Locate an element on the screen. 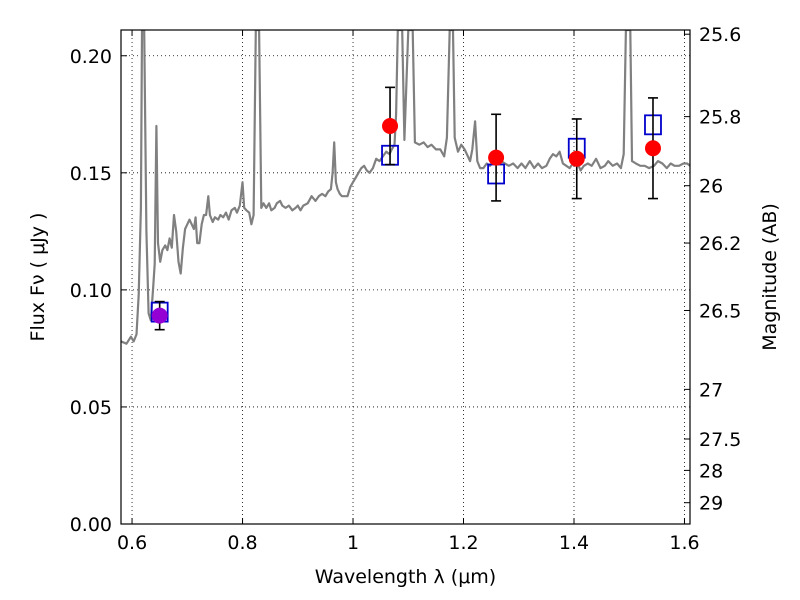 This screenshot has height=600, width=800. x-tick-label: 1.6 is located at coordinates (684, 543).